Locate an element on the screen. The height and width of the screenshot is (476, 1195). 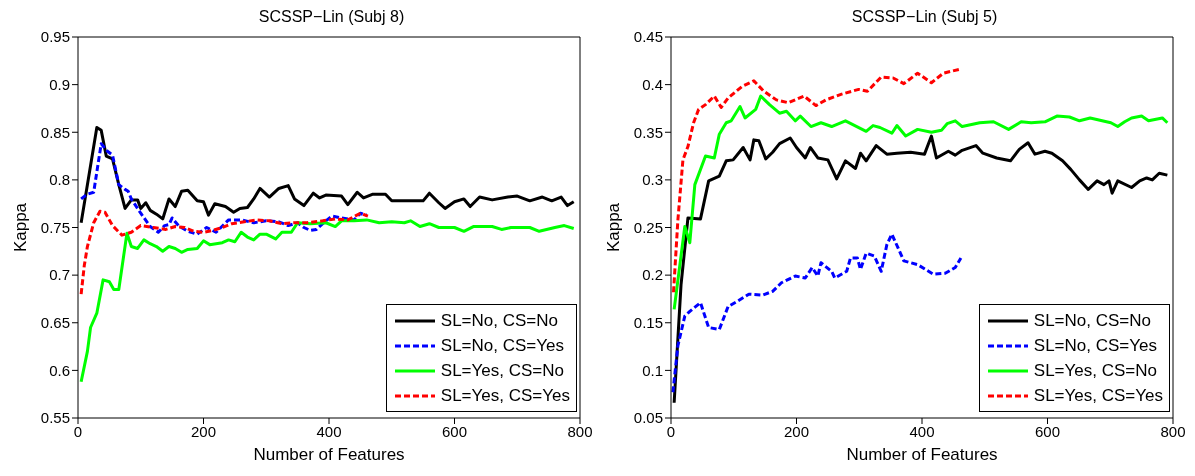
y-tick-label: 0.9 is located at coordinates (59, 84).